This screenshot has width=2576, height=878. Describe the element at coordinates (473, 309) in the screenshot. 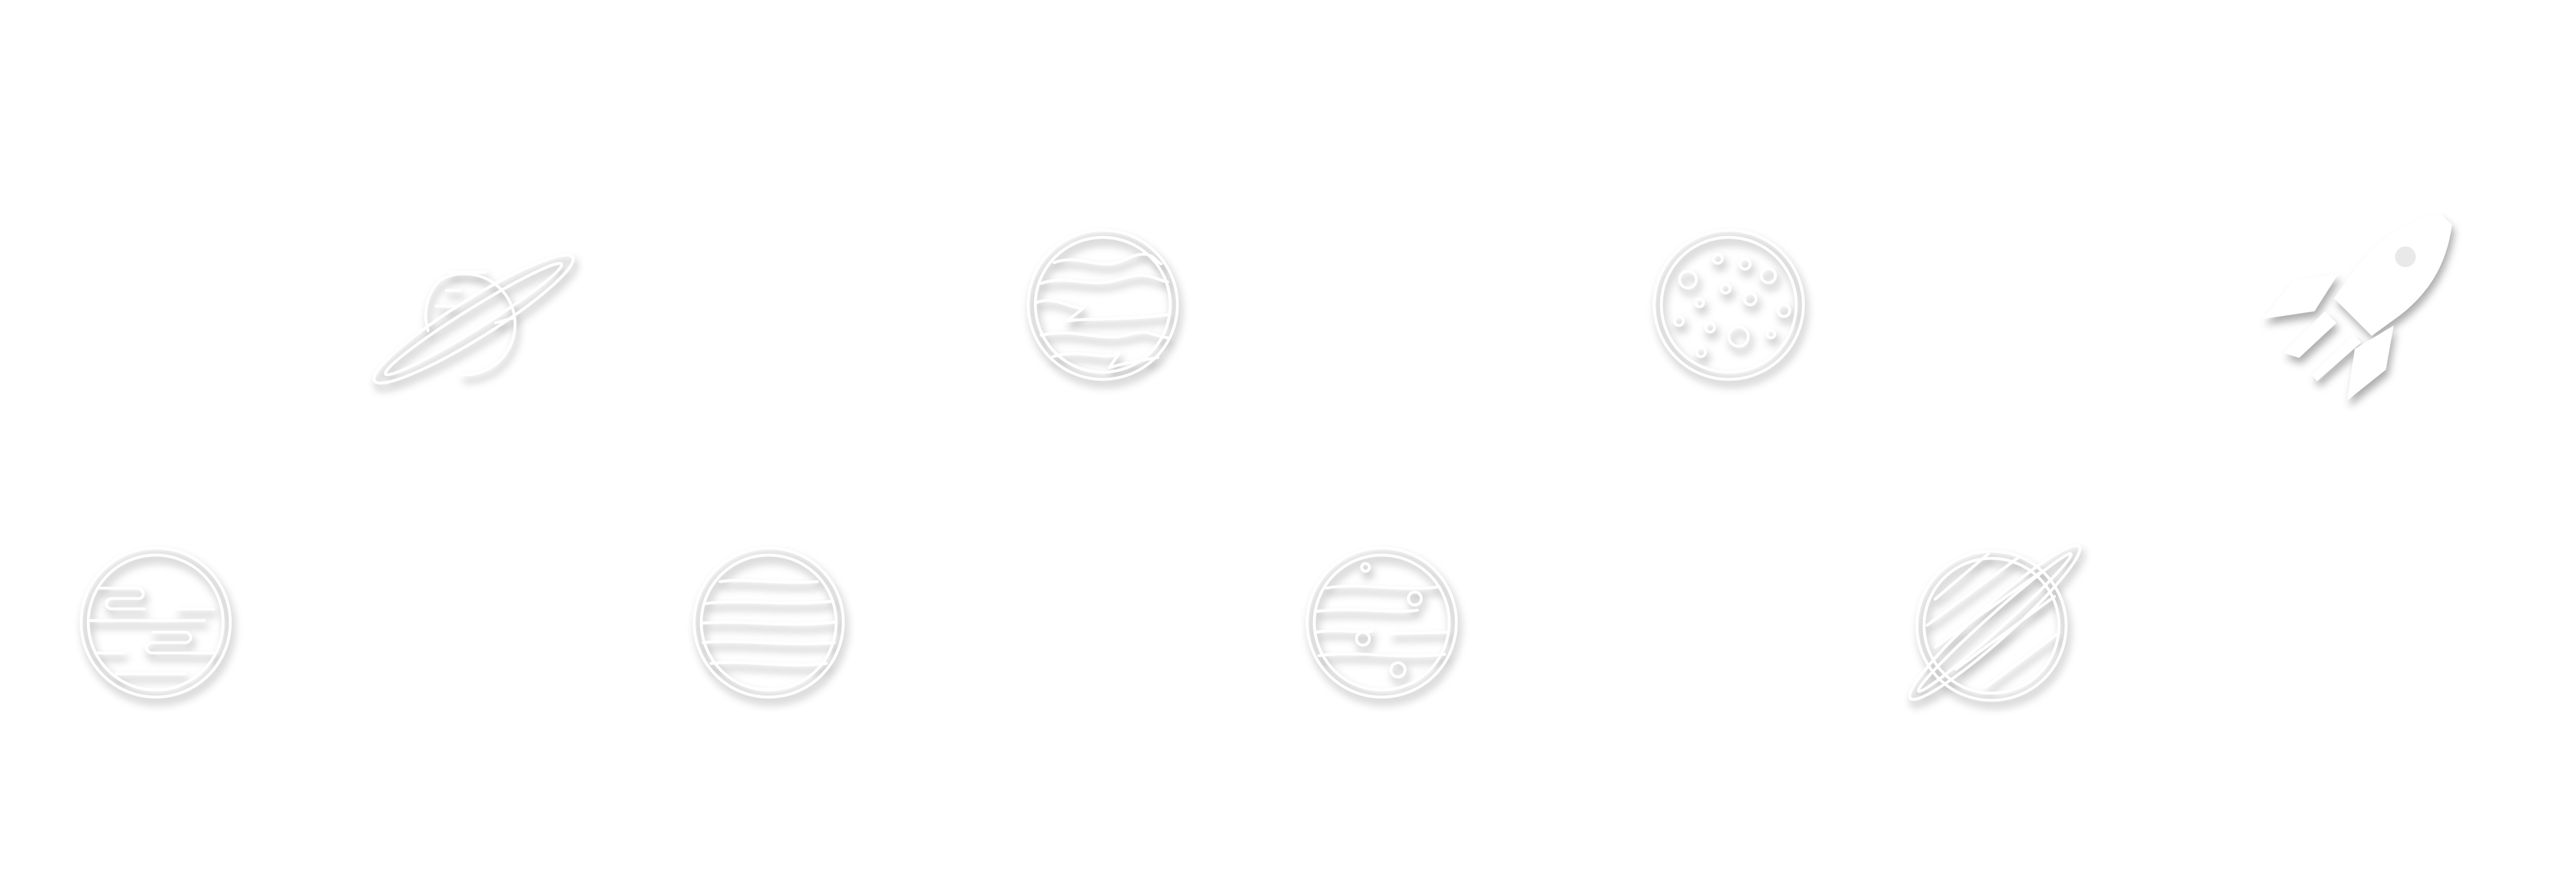

I see `saturn-icon` at that location.